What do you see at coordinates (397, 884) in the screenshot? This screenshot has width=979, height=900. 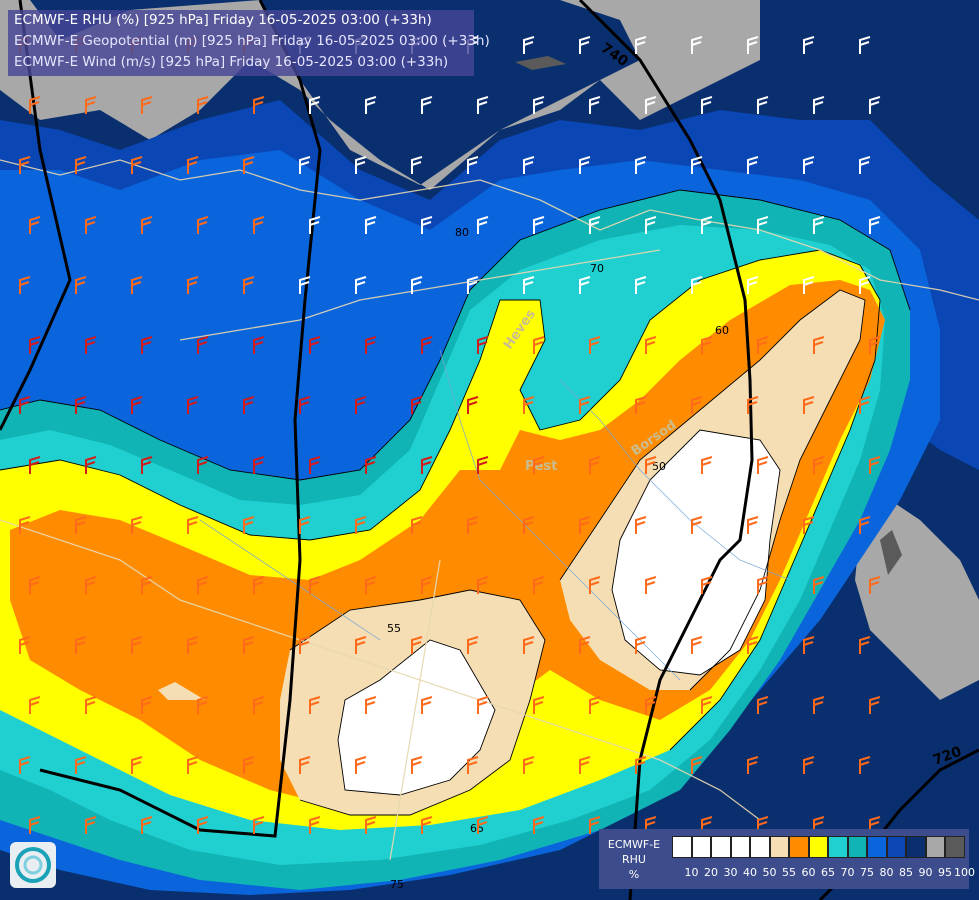 I see `rhu-label: 75` at bounding box center [397, 884].